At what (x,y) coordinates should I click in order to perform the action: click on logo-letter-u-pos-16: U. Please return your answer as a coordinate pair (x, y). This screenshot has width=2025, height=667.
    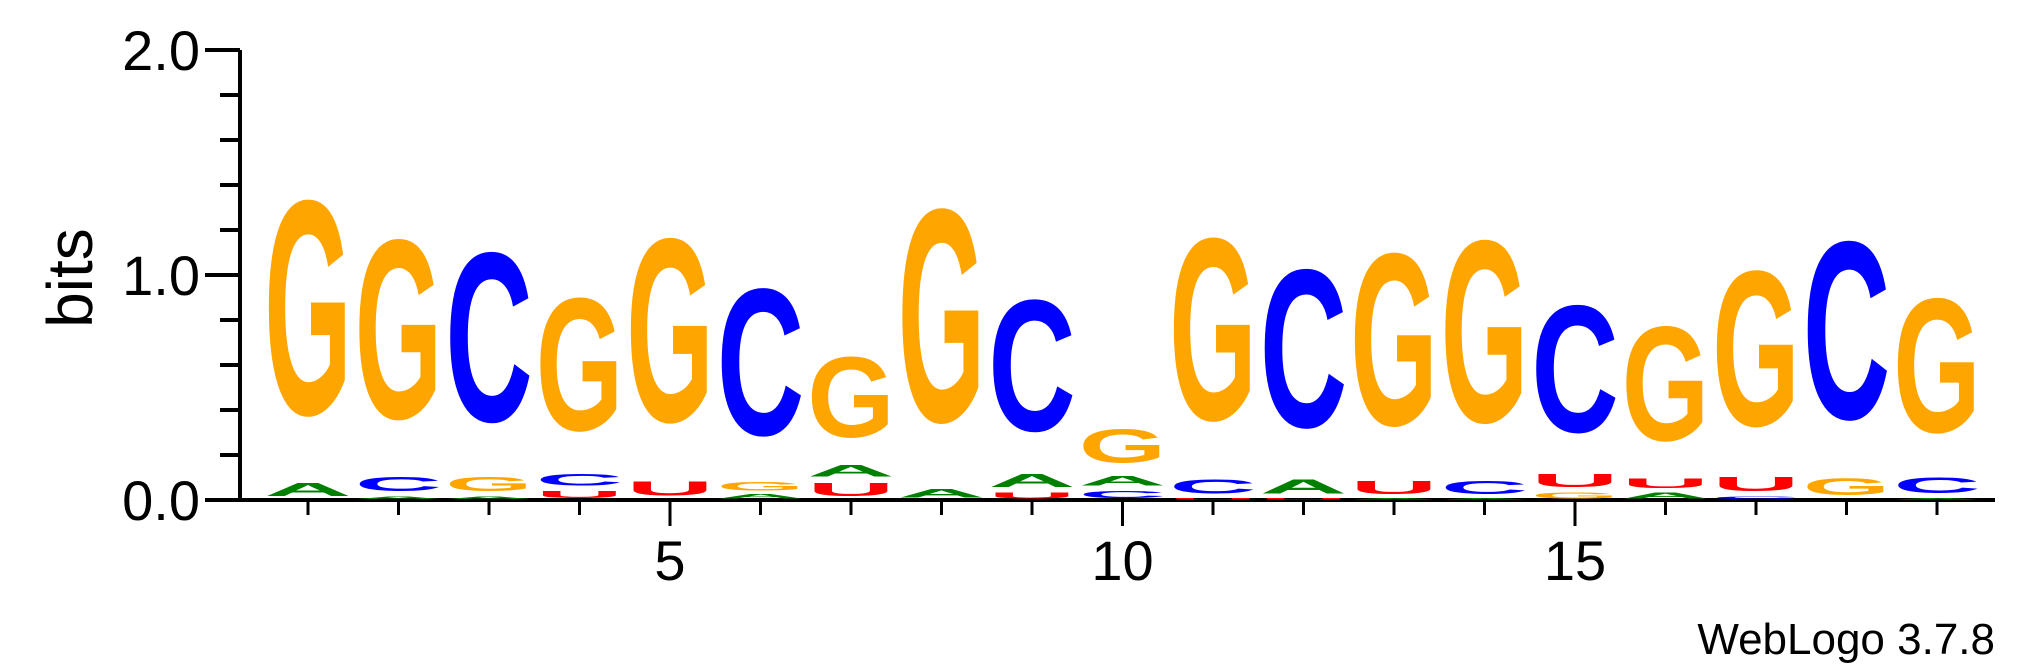
    Looking at the image, I should click on (1666, 483).